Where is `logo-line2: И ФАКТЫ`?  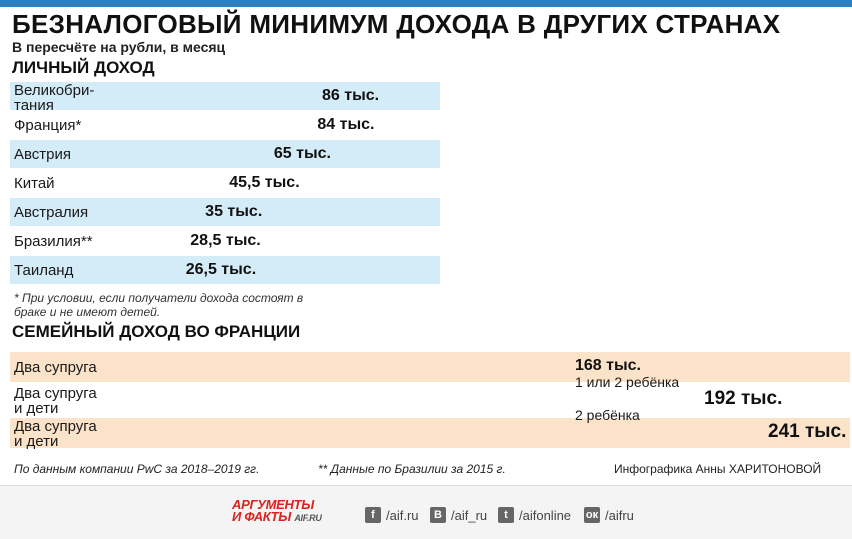 logo-line2: И ФАКТЫ is located at coordinates (261, 516).